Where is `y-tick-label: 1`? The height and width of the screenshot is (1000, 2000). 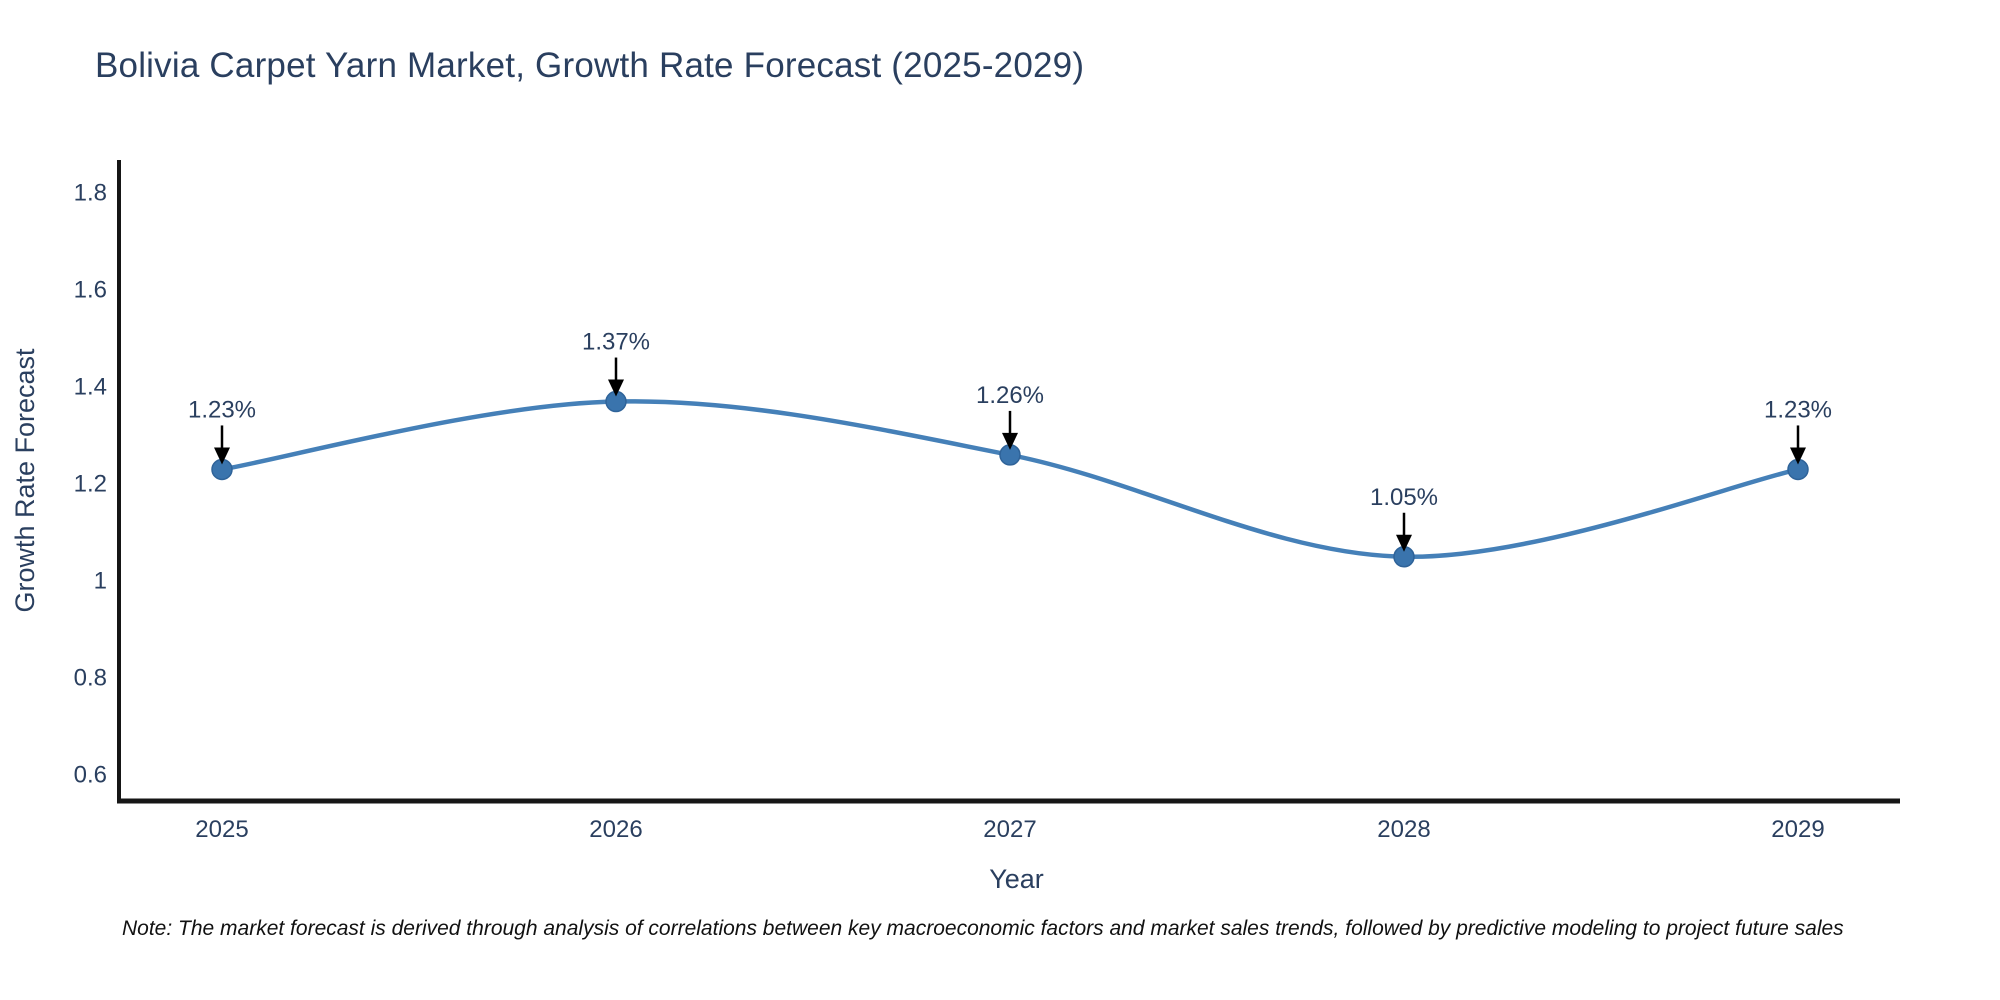 y-tick-label: 1 is located at coordinates (100, 581).